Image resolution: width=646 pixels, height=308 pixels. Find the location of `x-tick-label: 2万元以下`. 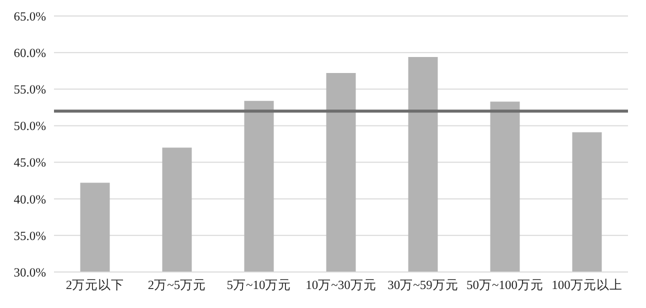

x-tick-label: 2万元以下 is located at coordinates (95, 285).